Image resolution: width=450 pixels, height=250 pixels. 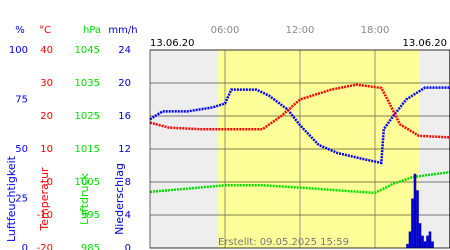 I want to click on y-tick-label: 1035, so click(x=87, y=83).